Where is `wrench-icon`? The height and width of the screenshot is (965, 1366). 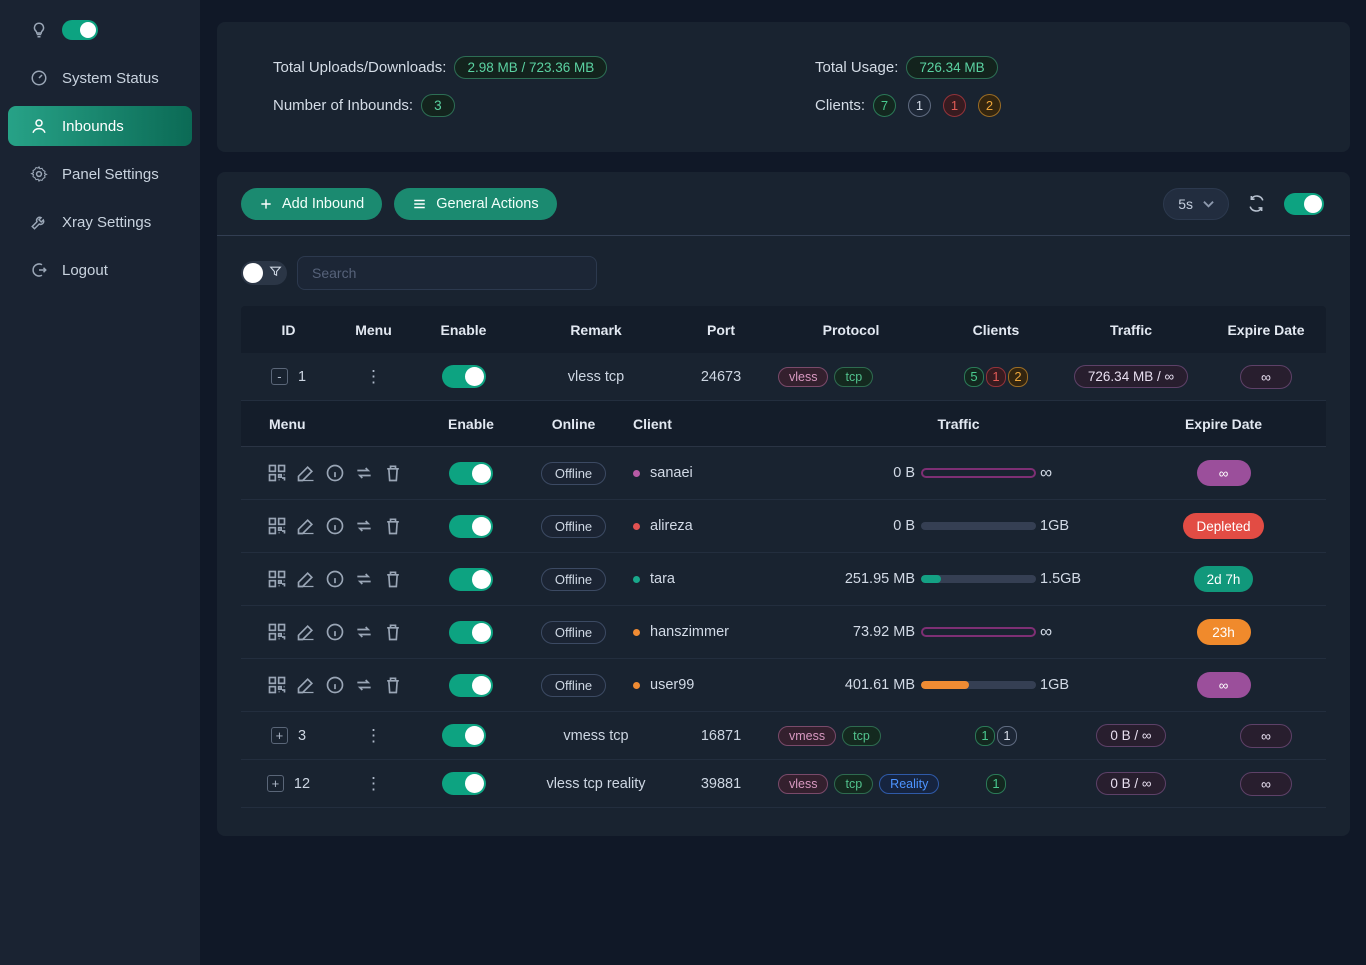 wrench-icon is located at coordinates (39, 222).